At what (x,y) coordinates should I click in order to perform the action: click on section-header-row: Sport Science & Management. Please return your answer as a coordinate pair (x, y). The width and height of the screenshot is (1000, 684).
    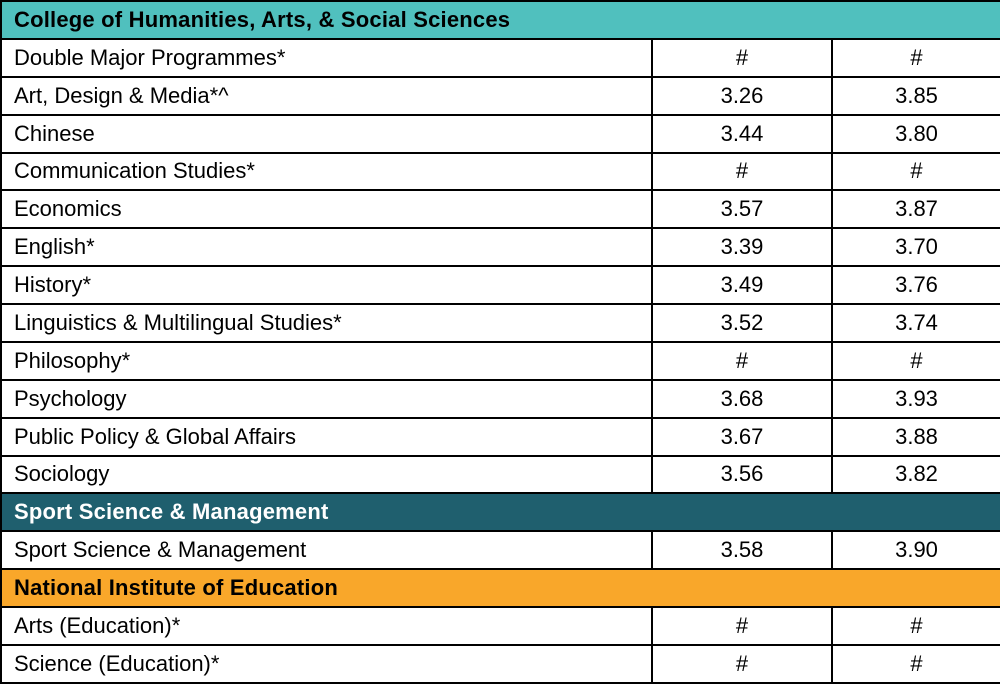
    Looking at the image, I should click on (500, 512).